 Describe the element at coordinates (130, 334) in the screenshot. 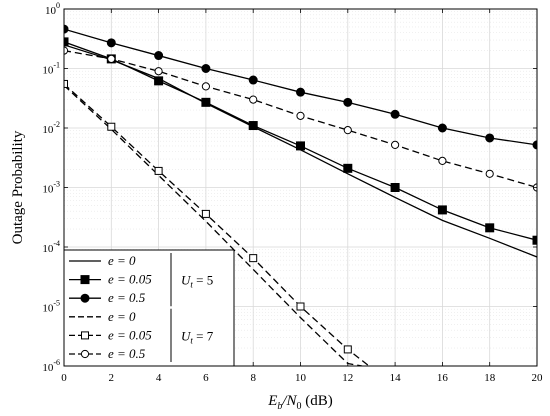

I see `legend-label-5: e = 0.05` at that location.